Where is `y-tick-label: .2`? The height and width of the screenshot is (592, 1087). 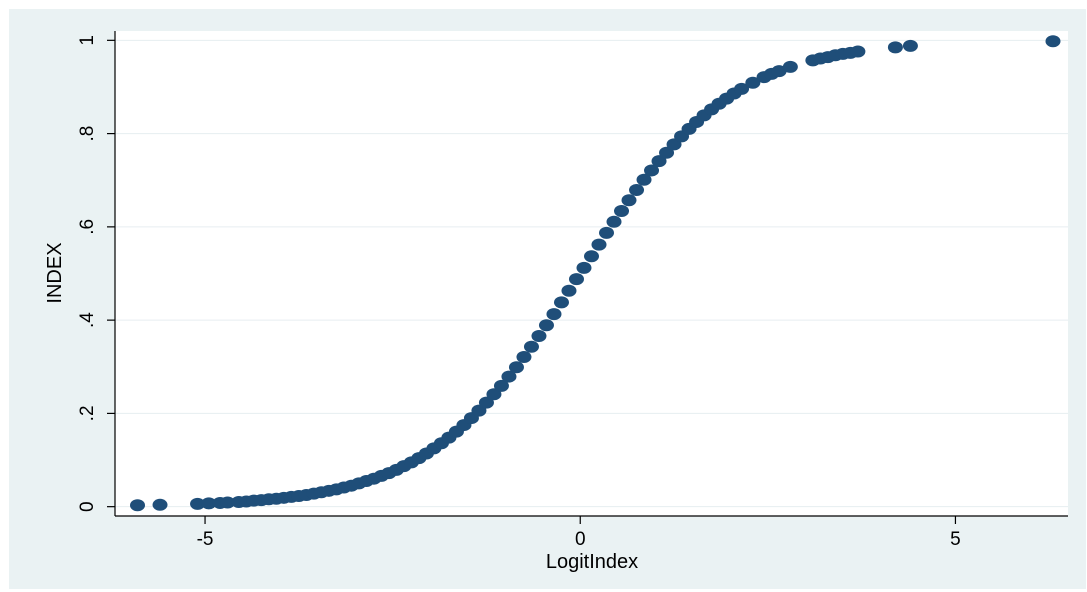
y-tick-label: .2 is located at coordinates (87, 413).